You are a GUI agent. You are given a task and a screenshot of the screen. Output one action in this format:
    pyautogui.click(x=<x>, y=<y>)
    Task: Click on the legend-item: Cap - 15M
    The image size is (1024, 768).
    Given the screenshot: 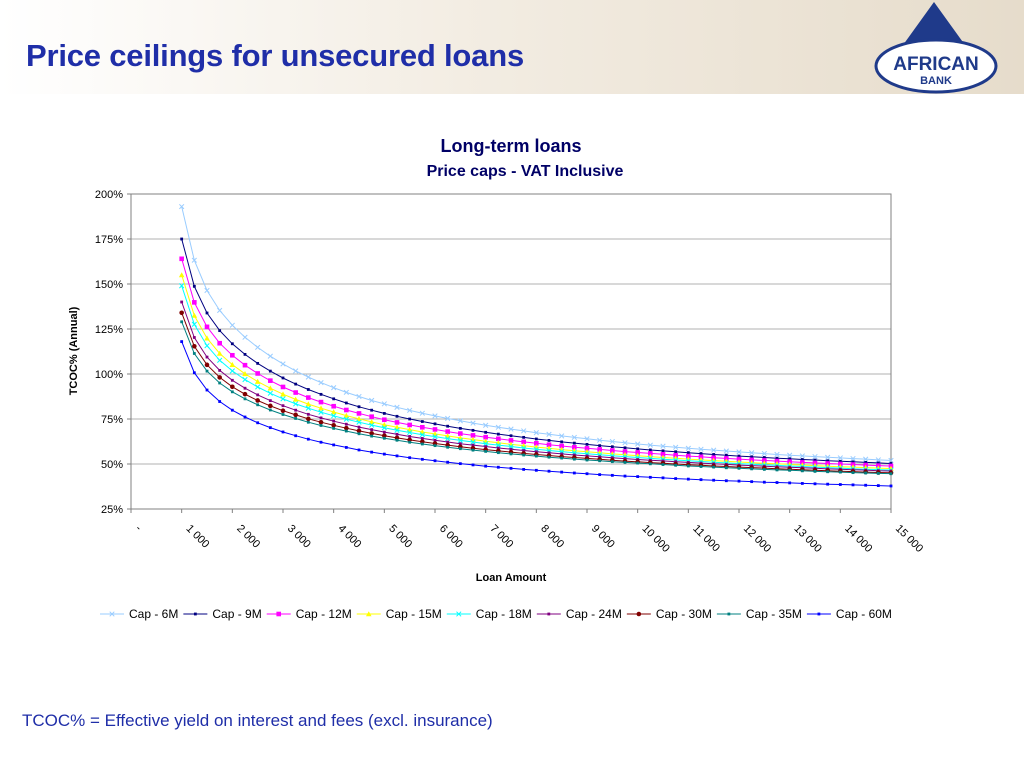 What is the action you would take?
    pyautogui.click(x=399, y=614)
    